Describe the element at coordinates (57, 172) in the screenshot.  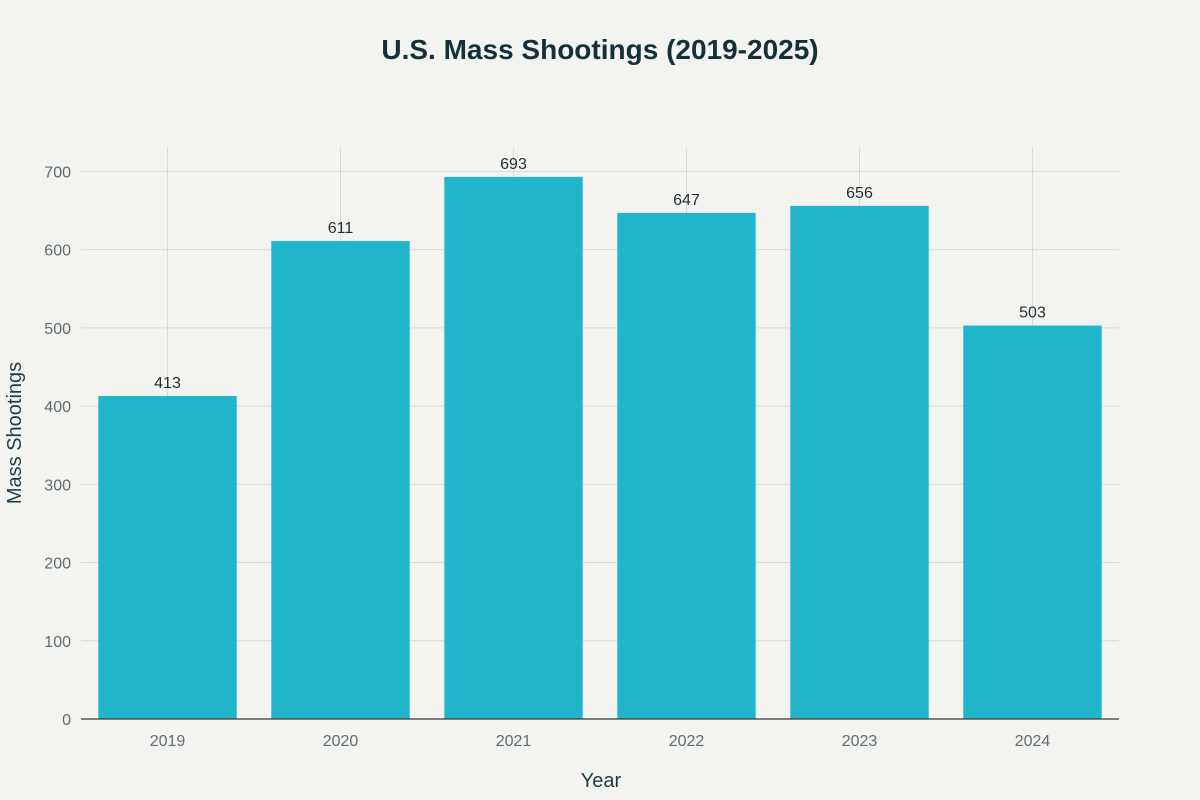
I see `y-tick-label: 700` at that location.